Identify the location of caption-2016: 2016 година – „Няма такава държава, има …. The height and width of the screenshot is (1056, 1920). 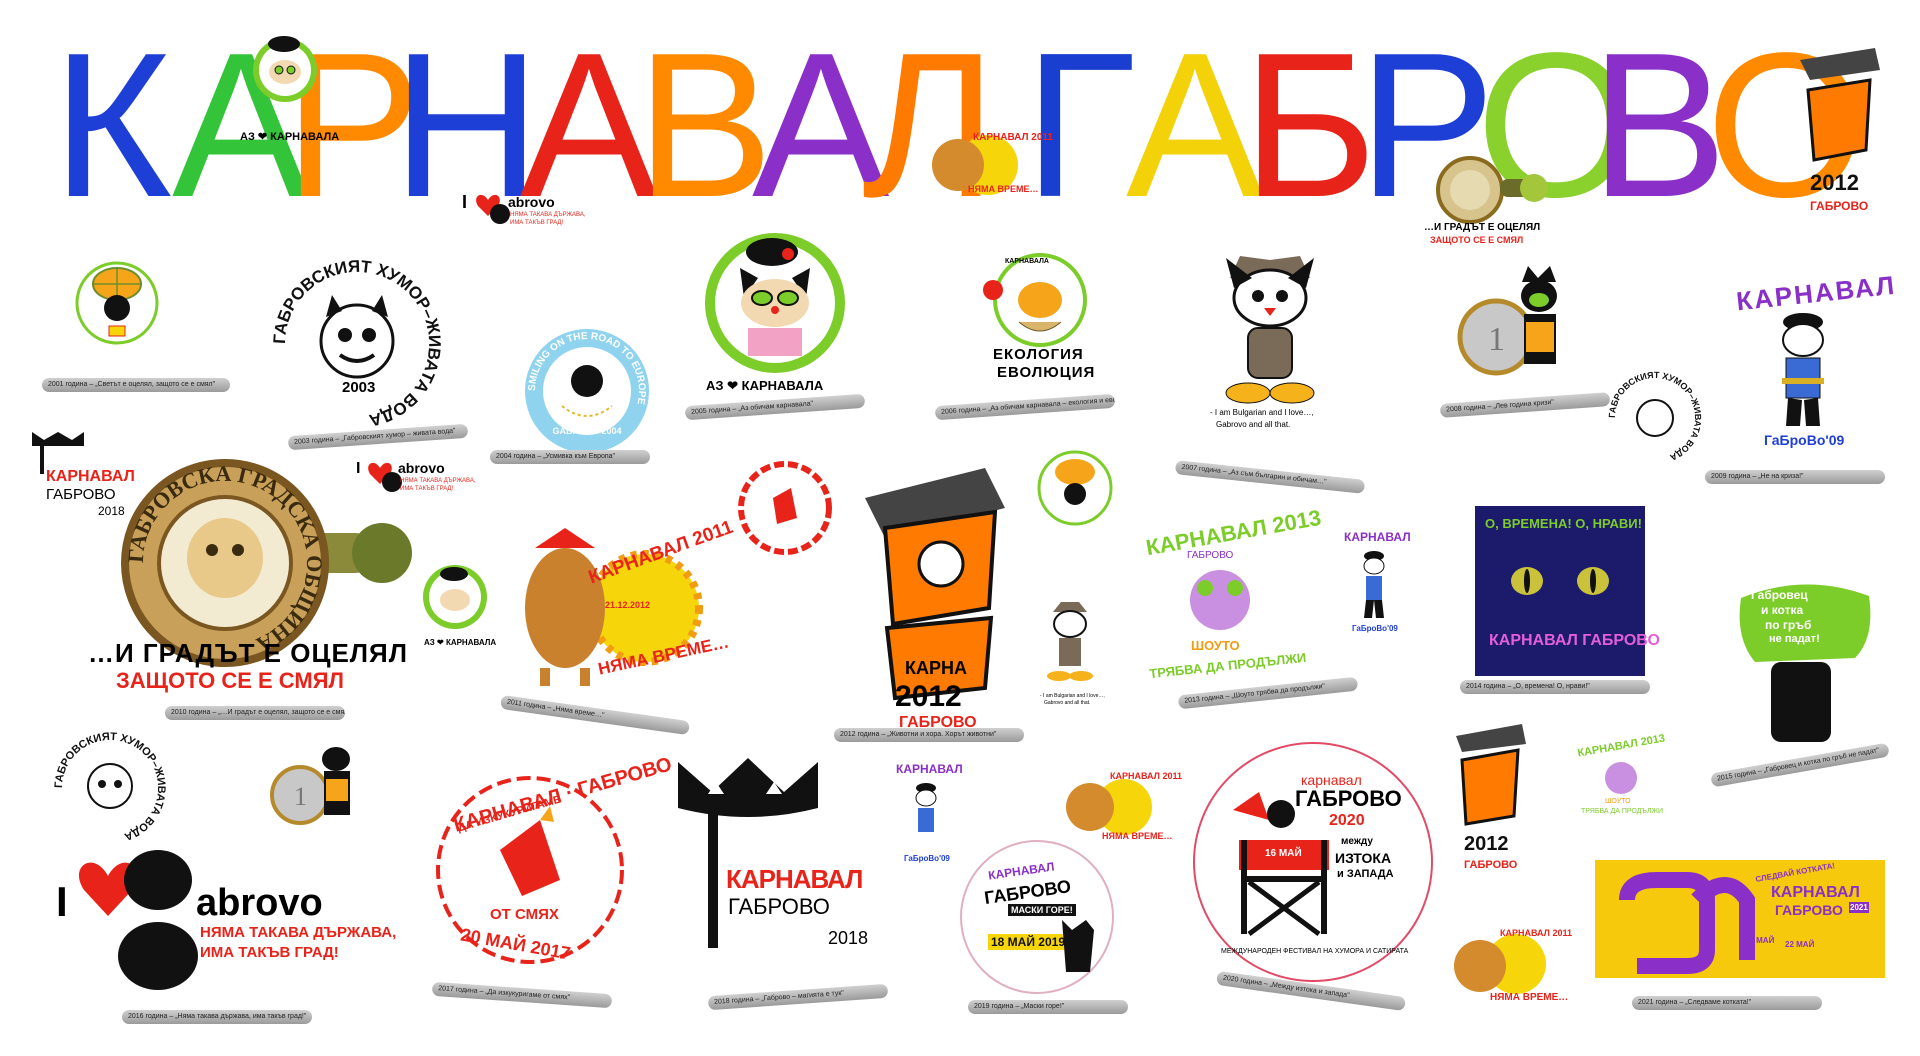
(217, 1017).